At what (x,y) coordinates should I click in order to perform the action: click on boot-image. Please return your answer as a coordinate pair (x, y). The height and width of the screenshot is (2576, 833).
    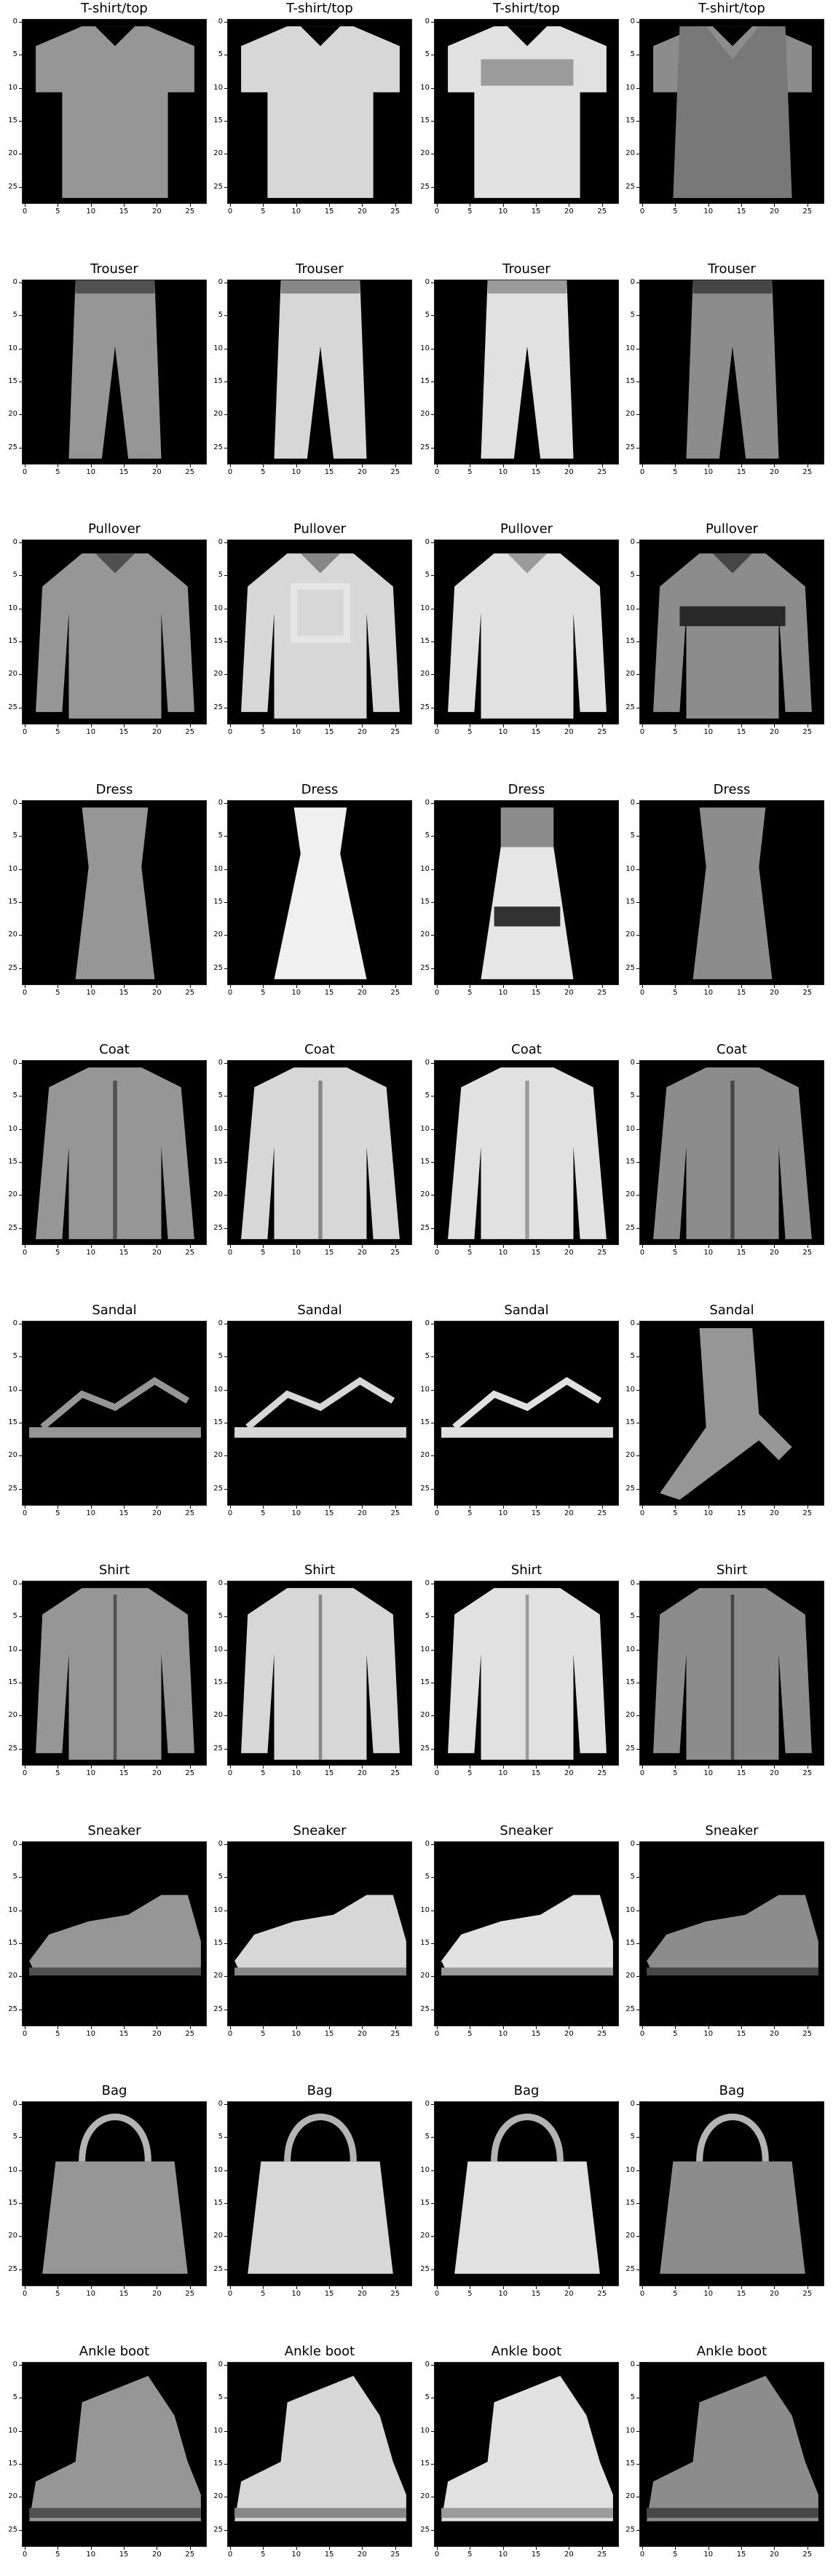
    Looking at the image, I should click on (527, 2449).